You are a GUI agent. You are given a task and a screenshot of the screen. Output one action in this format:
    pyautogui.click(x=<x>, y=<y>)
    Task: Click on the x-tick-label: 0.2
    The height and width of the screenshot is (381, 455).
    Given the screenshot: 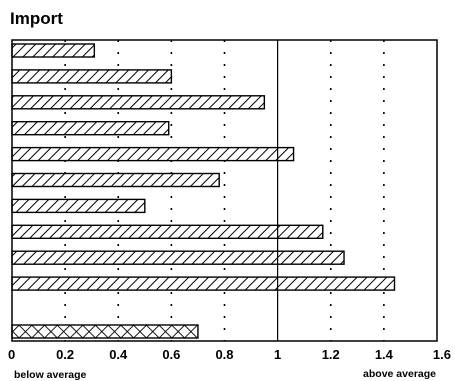 What is the action you would take?
    pyautogui.click(x=65, y=354)
    